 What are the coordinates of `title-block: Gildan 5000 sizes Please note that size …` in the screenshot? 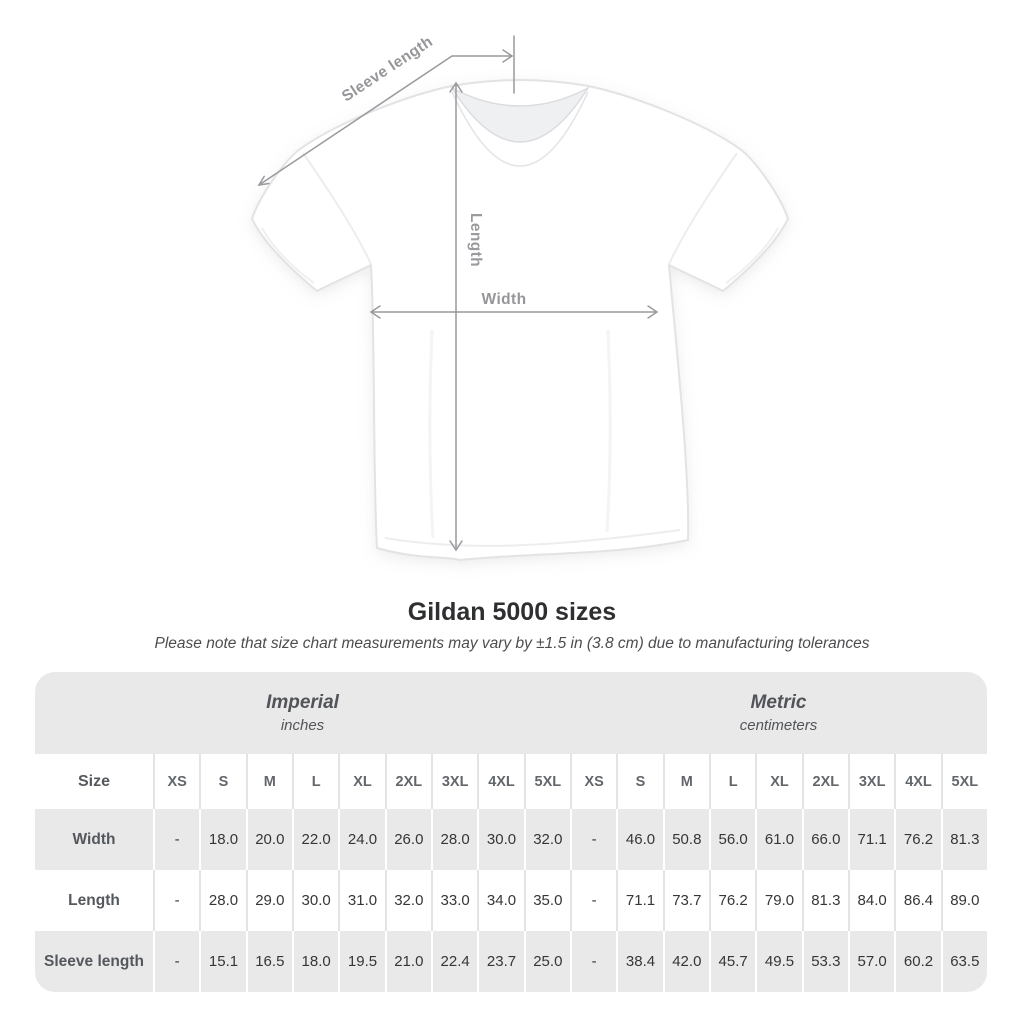 It's located at (512, 625).